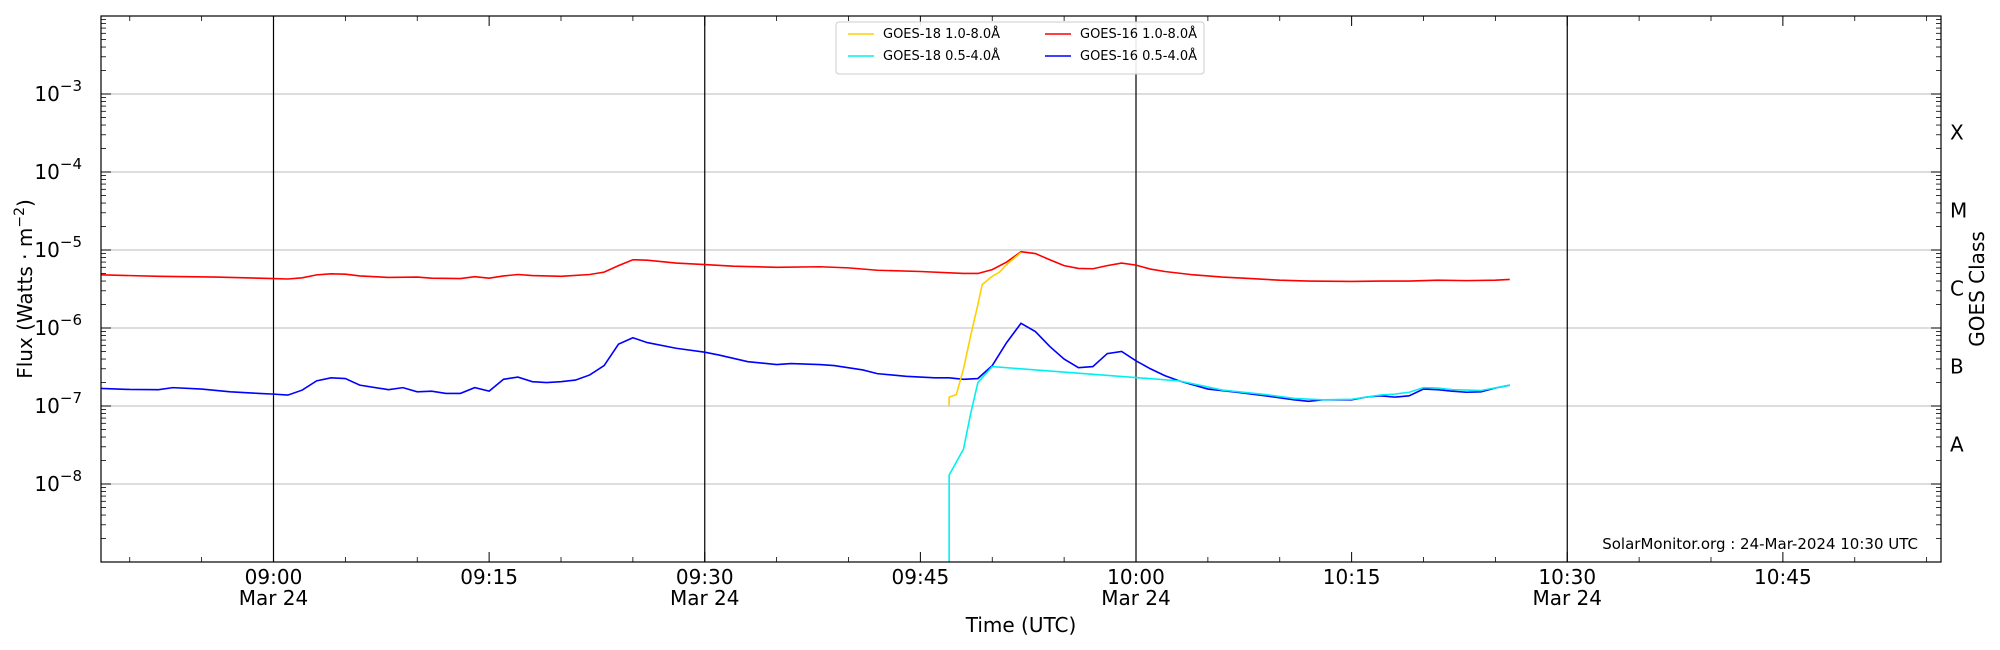  What do you see at coordinates (1138, 56) in the screenshot?
I see `legend-label: GOES-16 0.5-4.0Å` at bounding box center [1138, 56].